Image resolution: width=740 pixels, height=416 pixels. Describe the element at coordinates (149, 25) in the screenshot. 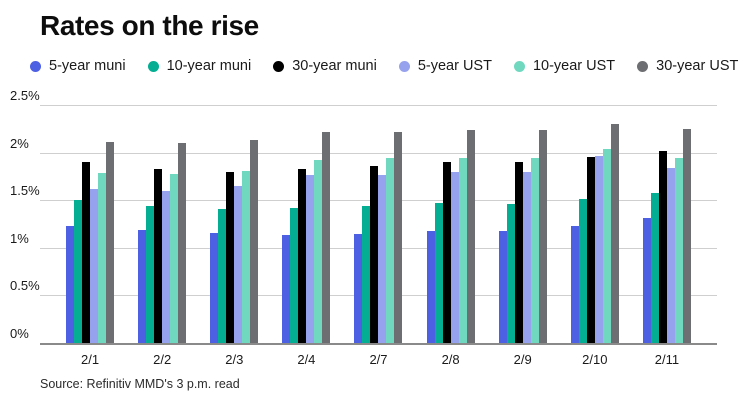

I see `chart-title: Rates on the rise` at that location.